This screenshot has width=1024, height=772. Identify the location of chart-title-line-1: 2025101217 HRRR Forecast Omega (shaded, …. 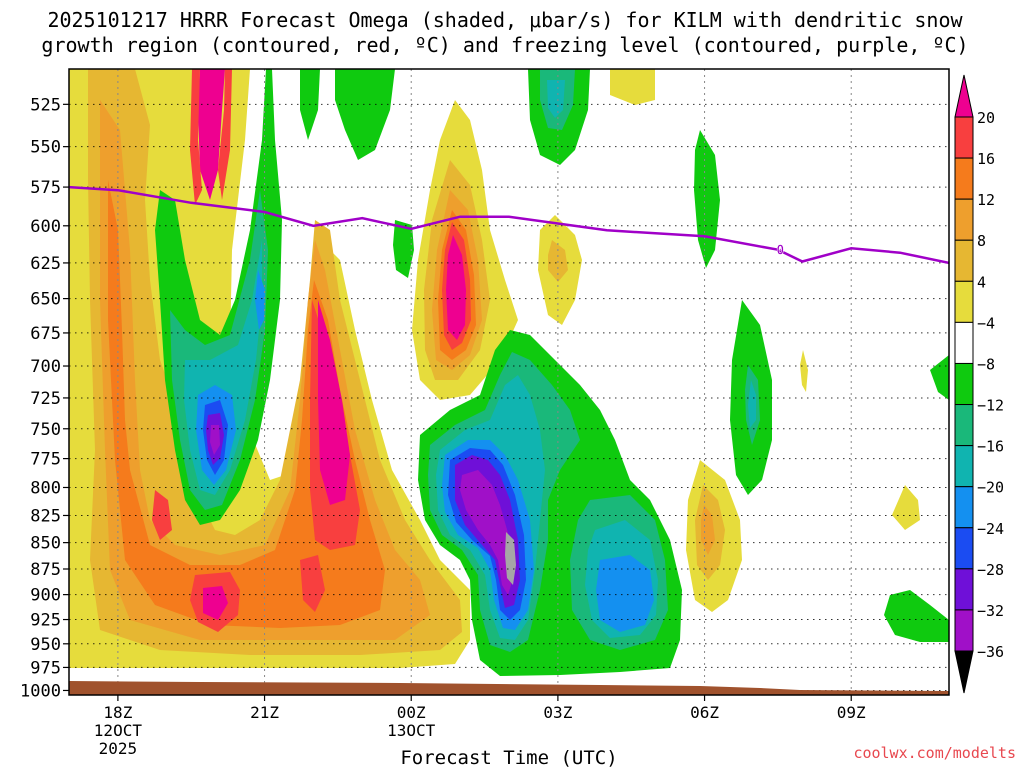
(505, 20).